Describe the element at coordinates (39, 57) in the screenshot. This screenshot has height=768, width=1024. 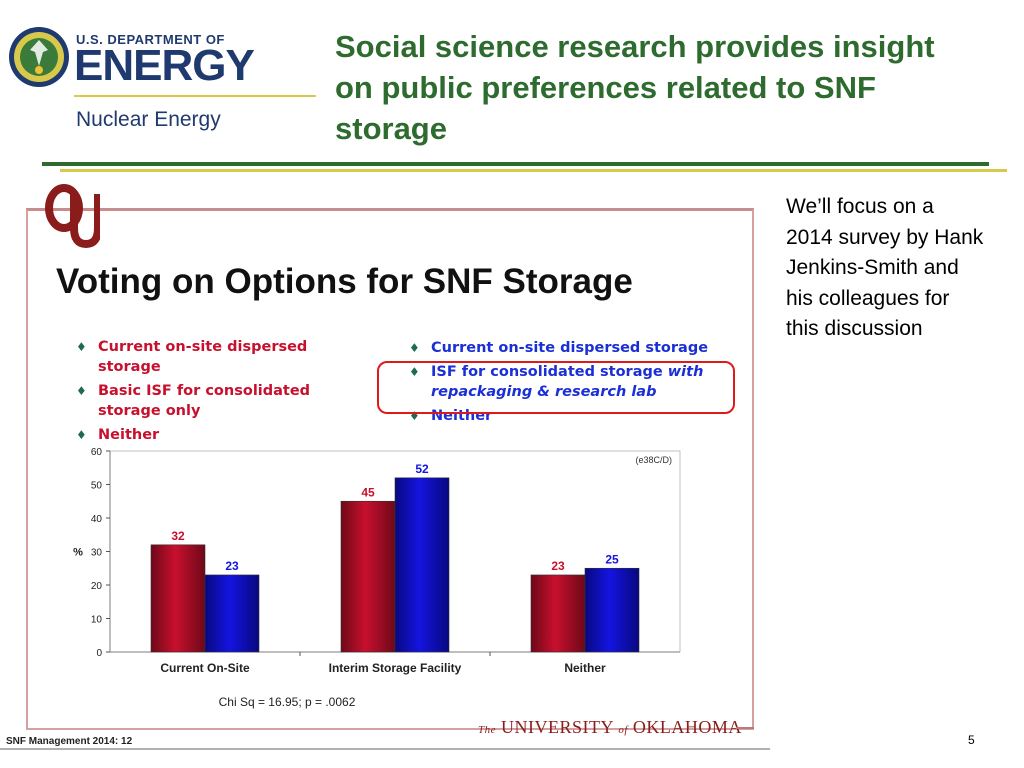
I see `doe-seal-icon` at that location.